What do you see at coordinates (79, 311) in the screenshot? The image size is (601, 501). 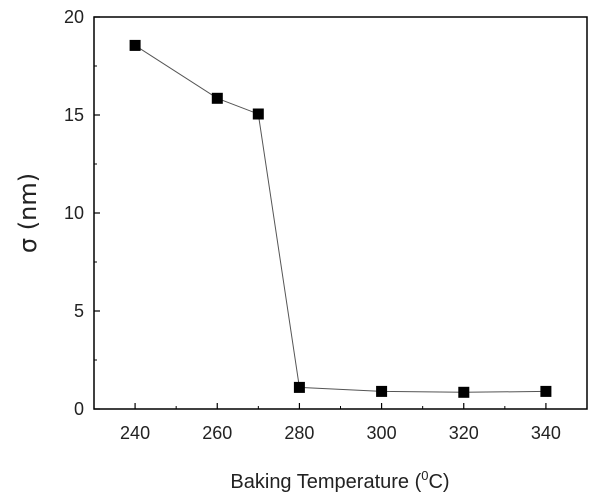 I see `y-tick-label: 5` at bounding box center [79, 311].